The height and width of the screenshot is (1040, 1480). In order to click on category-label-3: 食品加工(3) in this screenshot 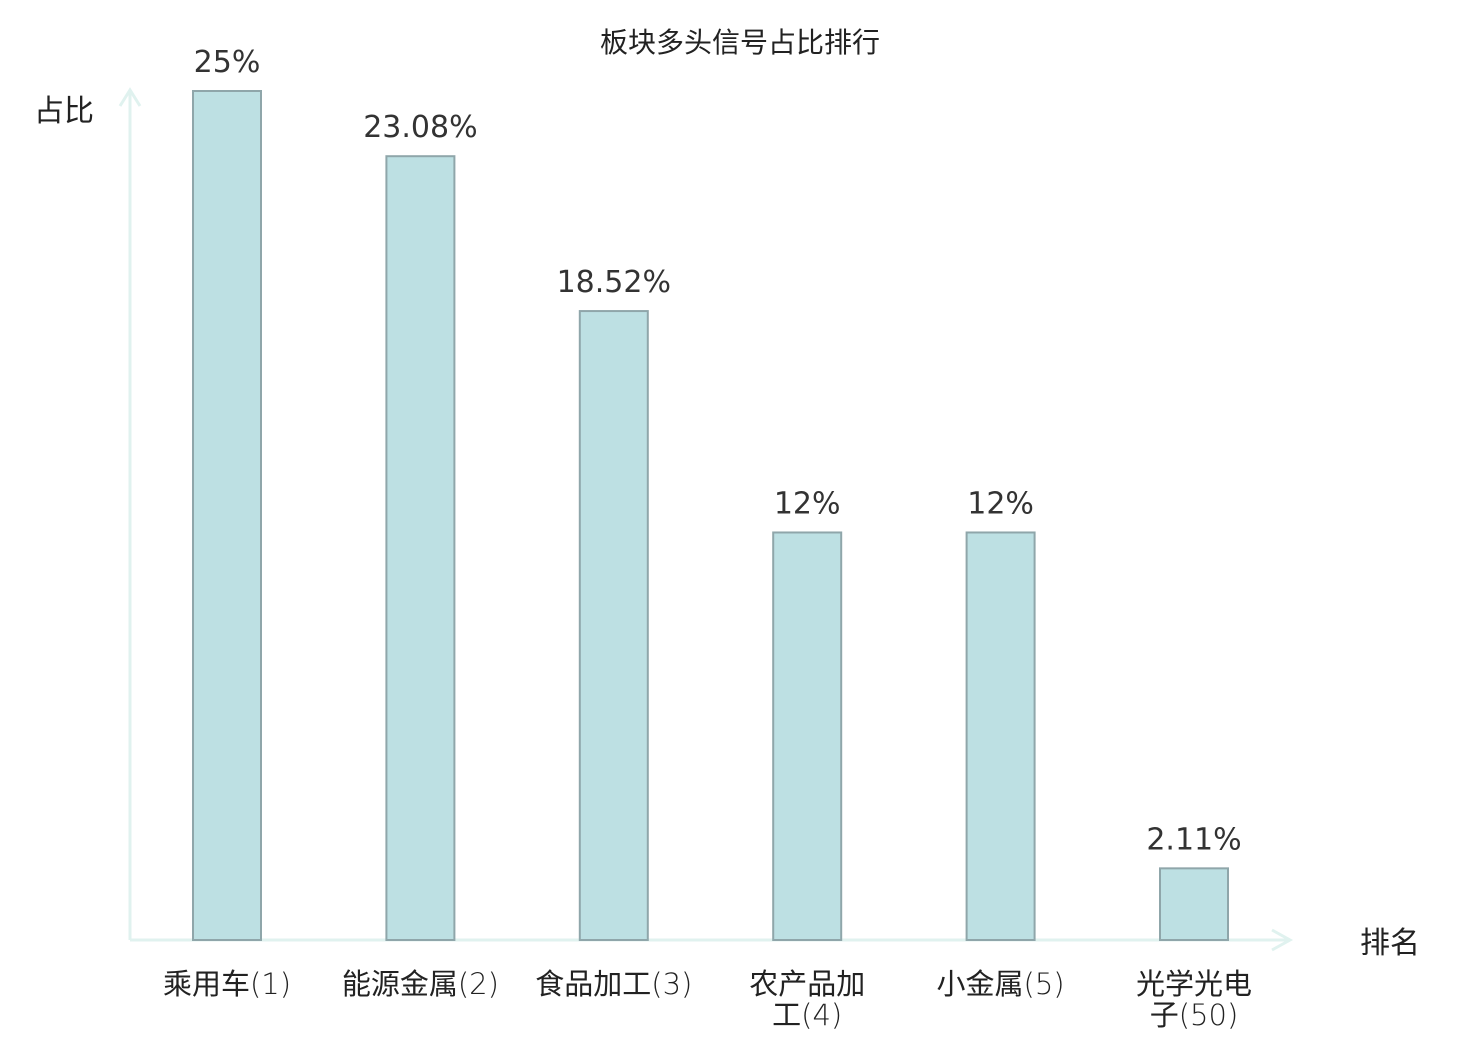, I will do `click(613, 984)`.